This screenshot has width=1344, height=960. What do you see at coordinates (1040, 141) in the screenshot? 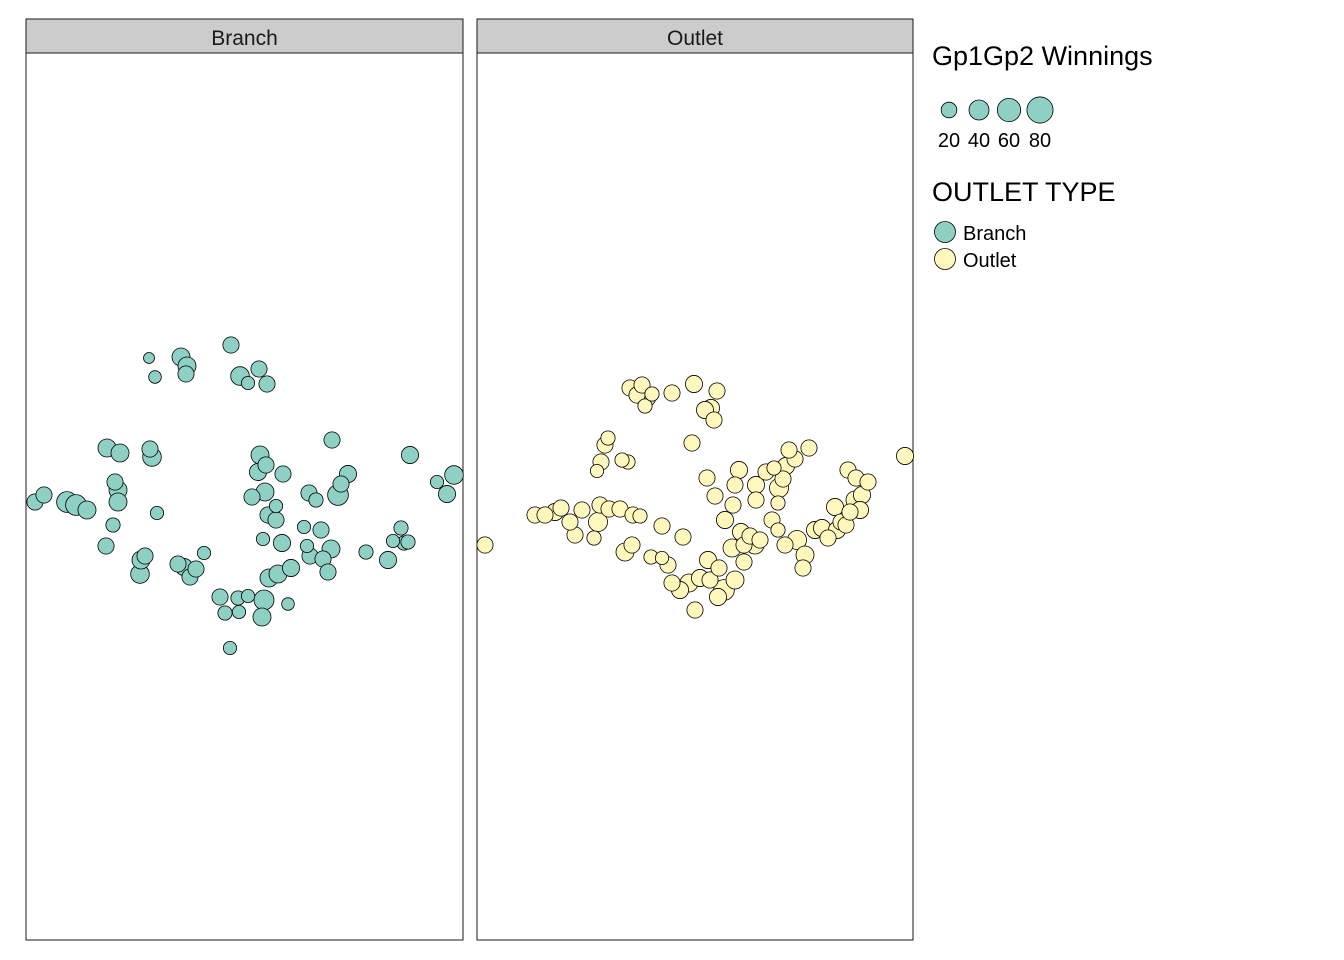
I see `size-legend-label: 80` at bounding box center [1040, 141].